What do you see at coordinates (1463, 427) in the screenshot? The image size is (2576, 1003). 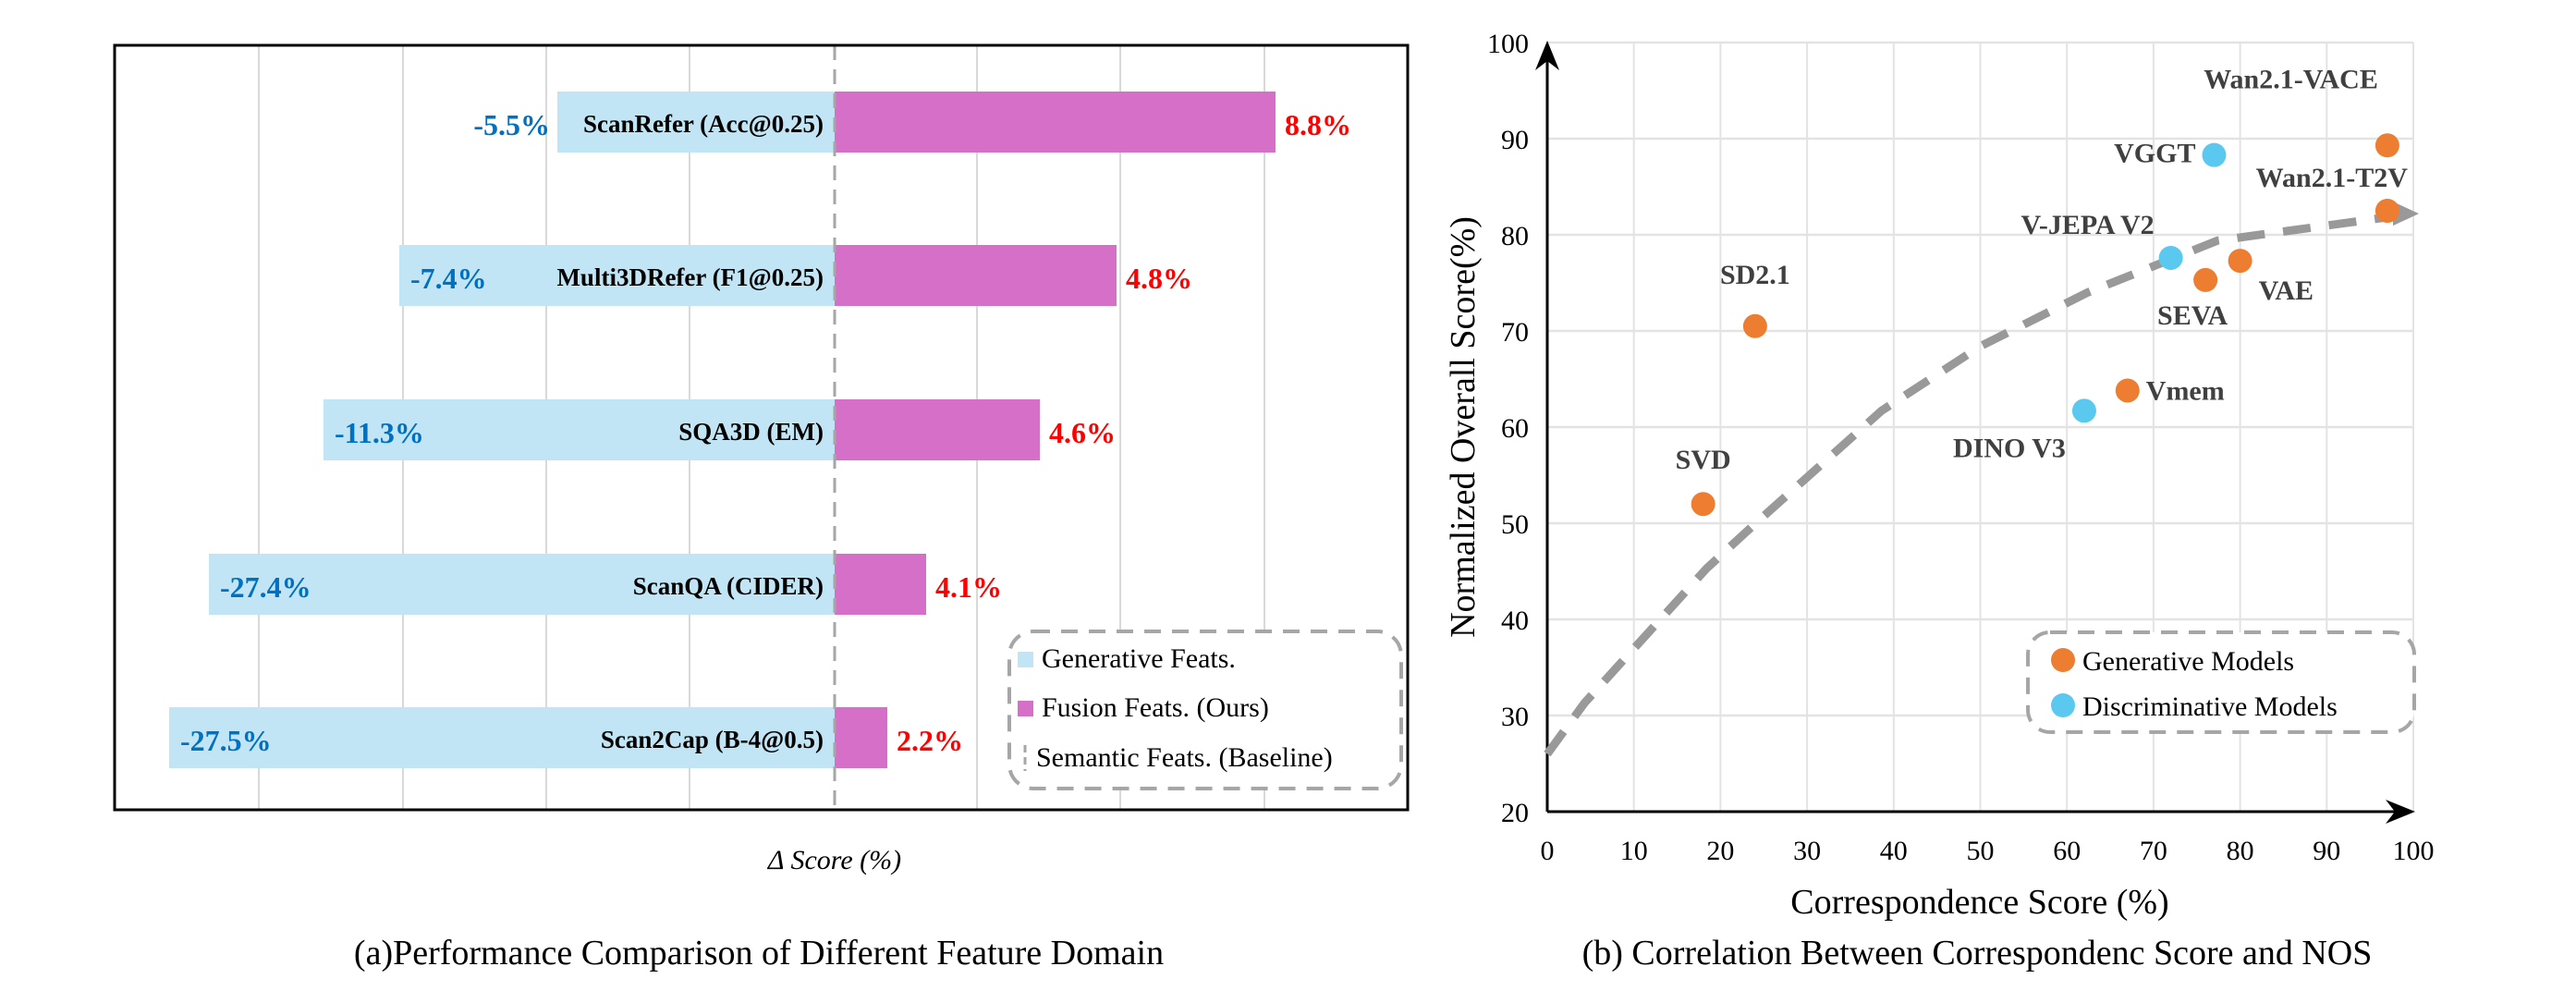 I see `y-axis-label: Normalized Overall Score(%)` at bounding box center [1463, 427].